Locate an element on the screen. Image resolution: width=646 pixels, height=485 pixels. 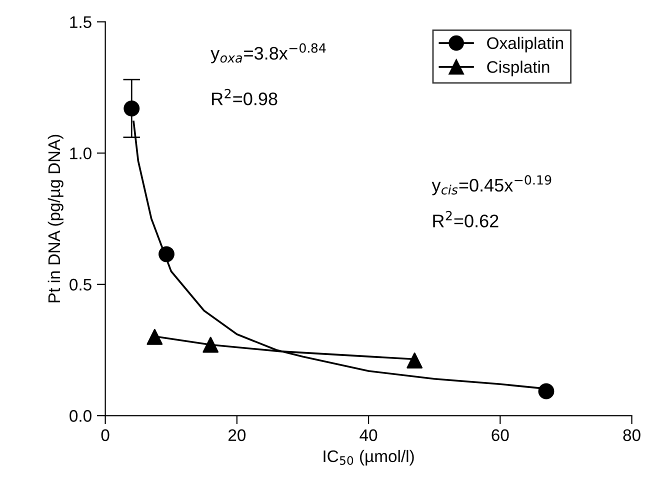
x-tick-label: 0 is located at coordinates (105, 435).